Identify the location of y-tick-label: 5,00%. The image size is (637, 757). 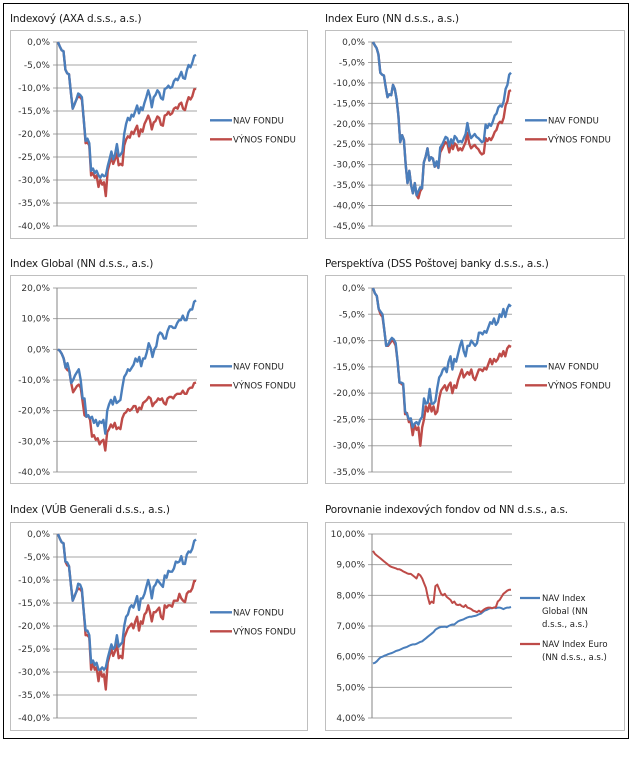
(350, 688).